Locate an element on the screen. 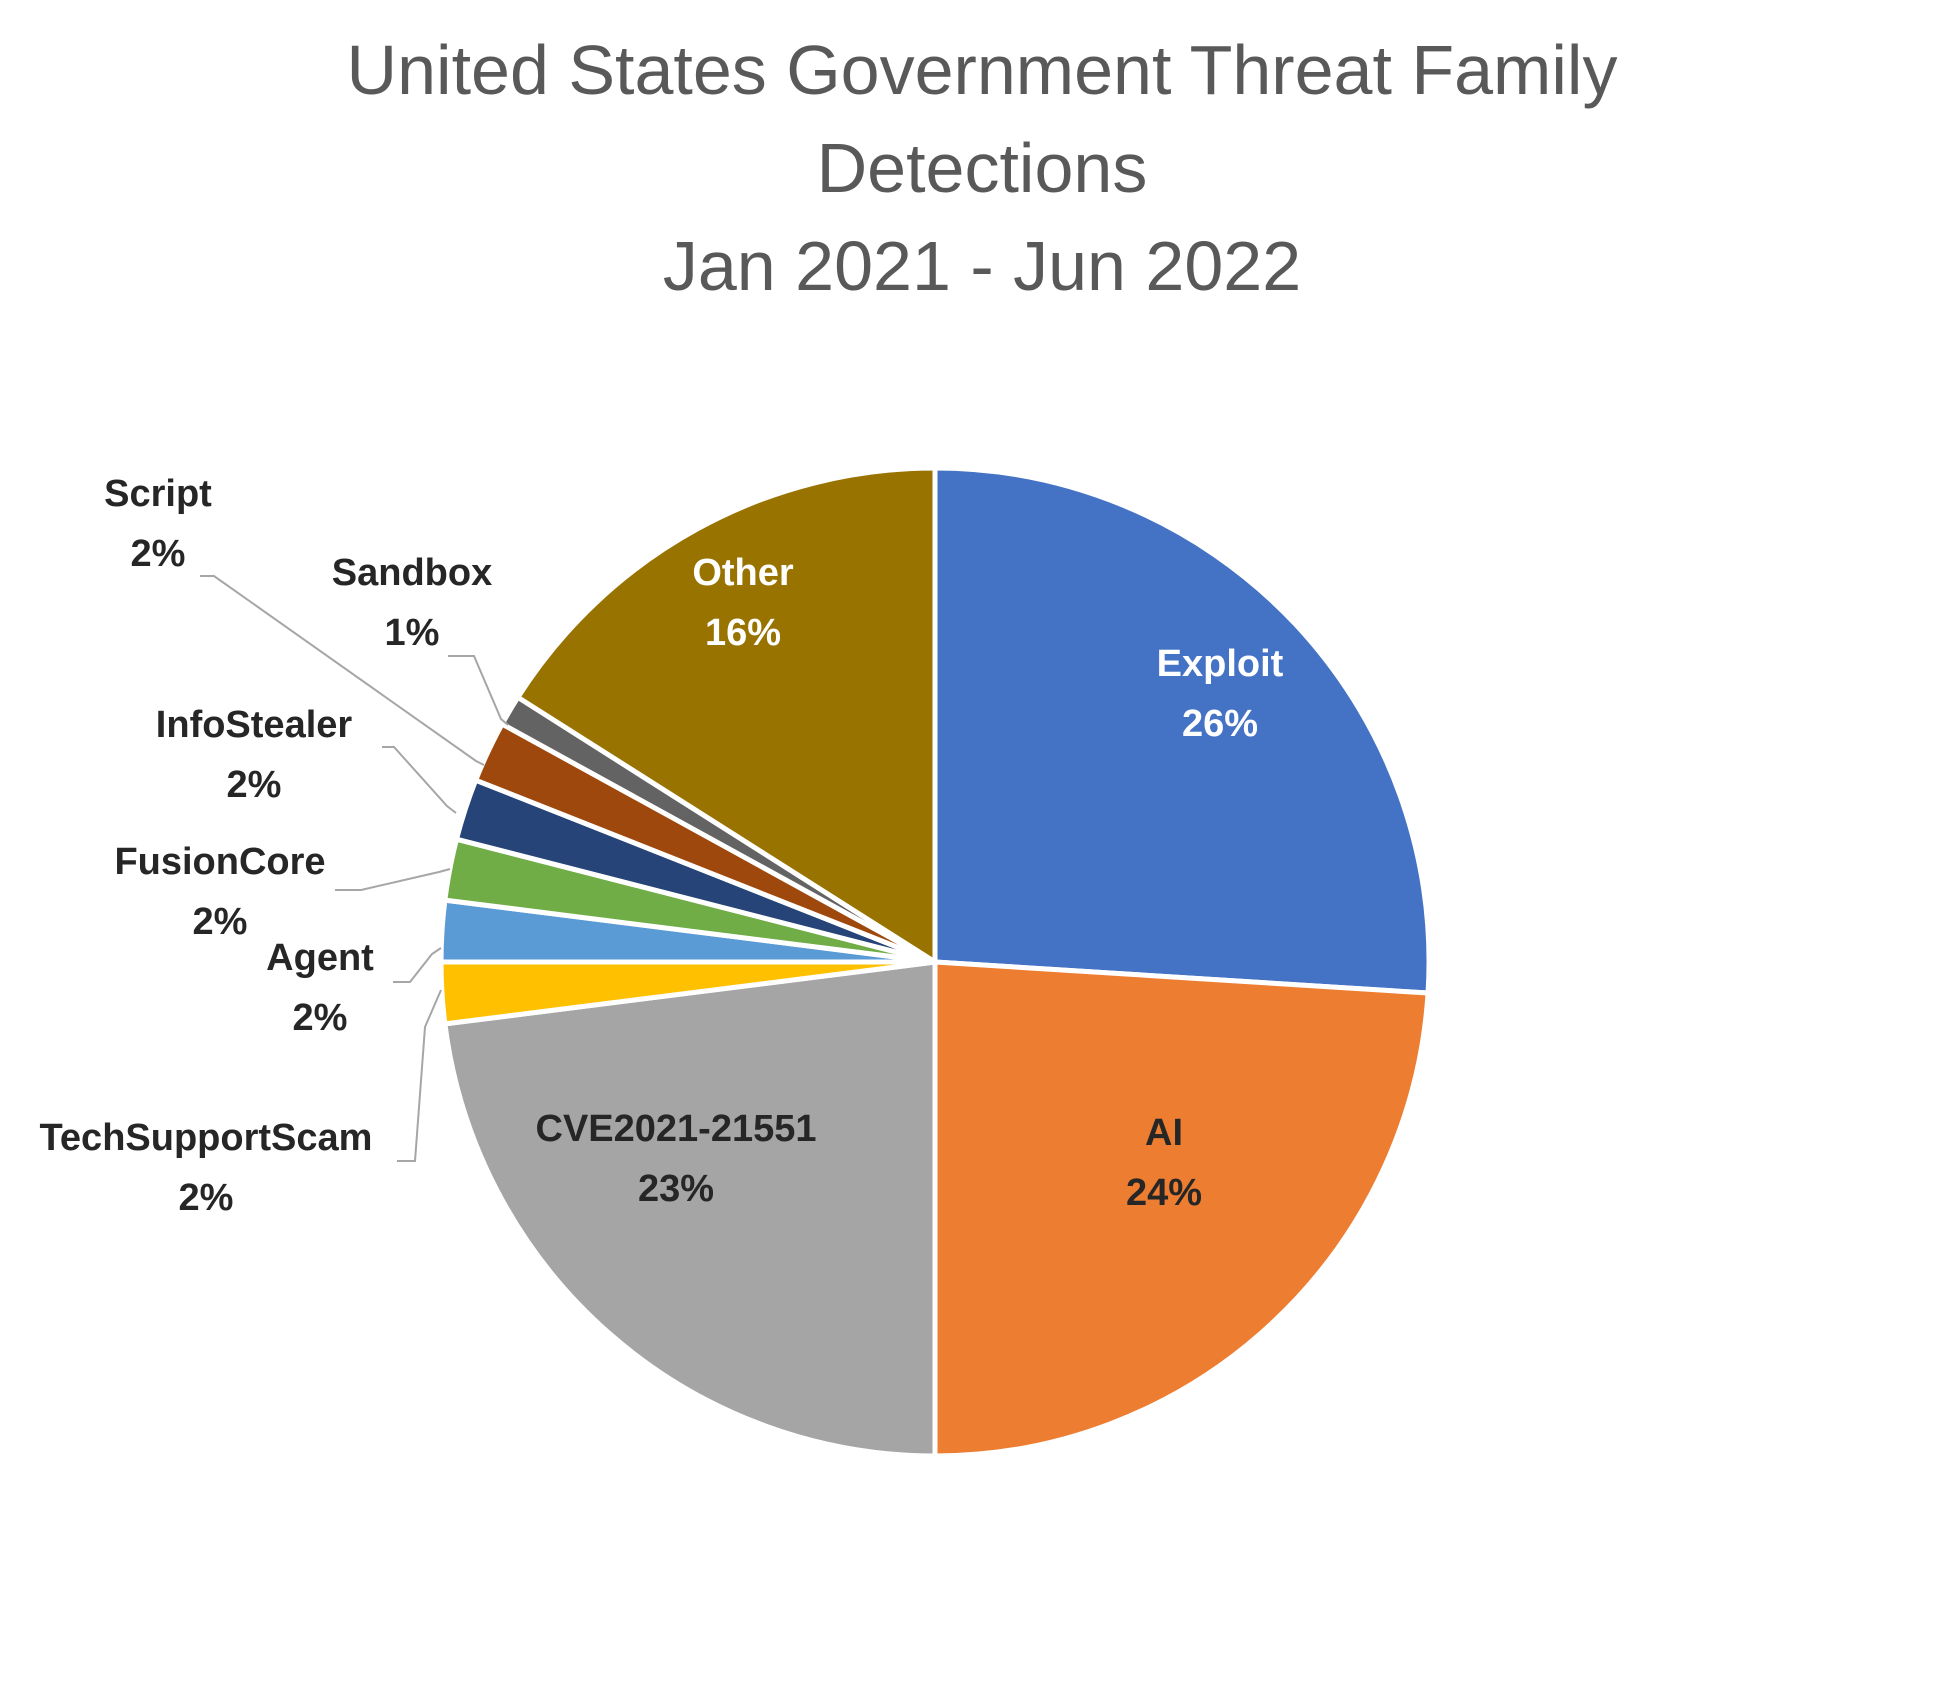 The width and height of the screenshot is (1951, 1707). leader-line-agent is located at coordinates (417, 965).